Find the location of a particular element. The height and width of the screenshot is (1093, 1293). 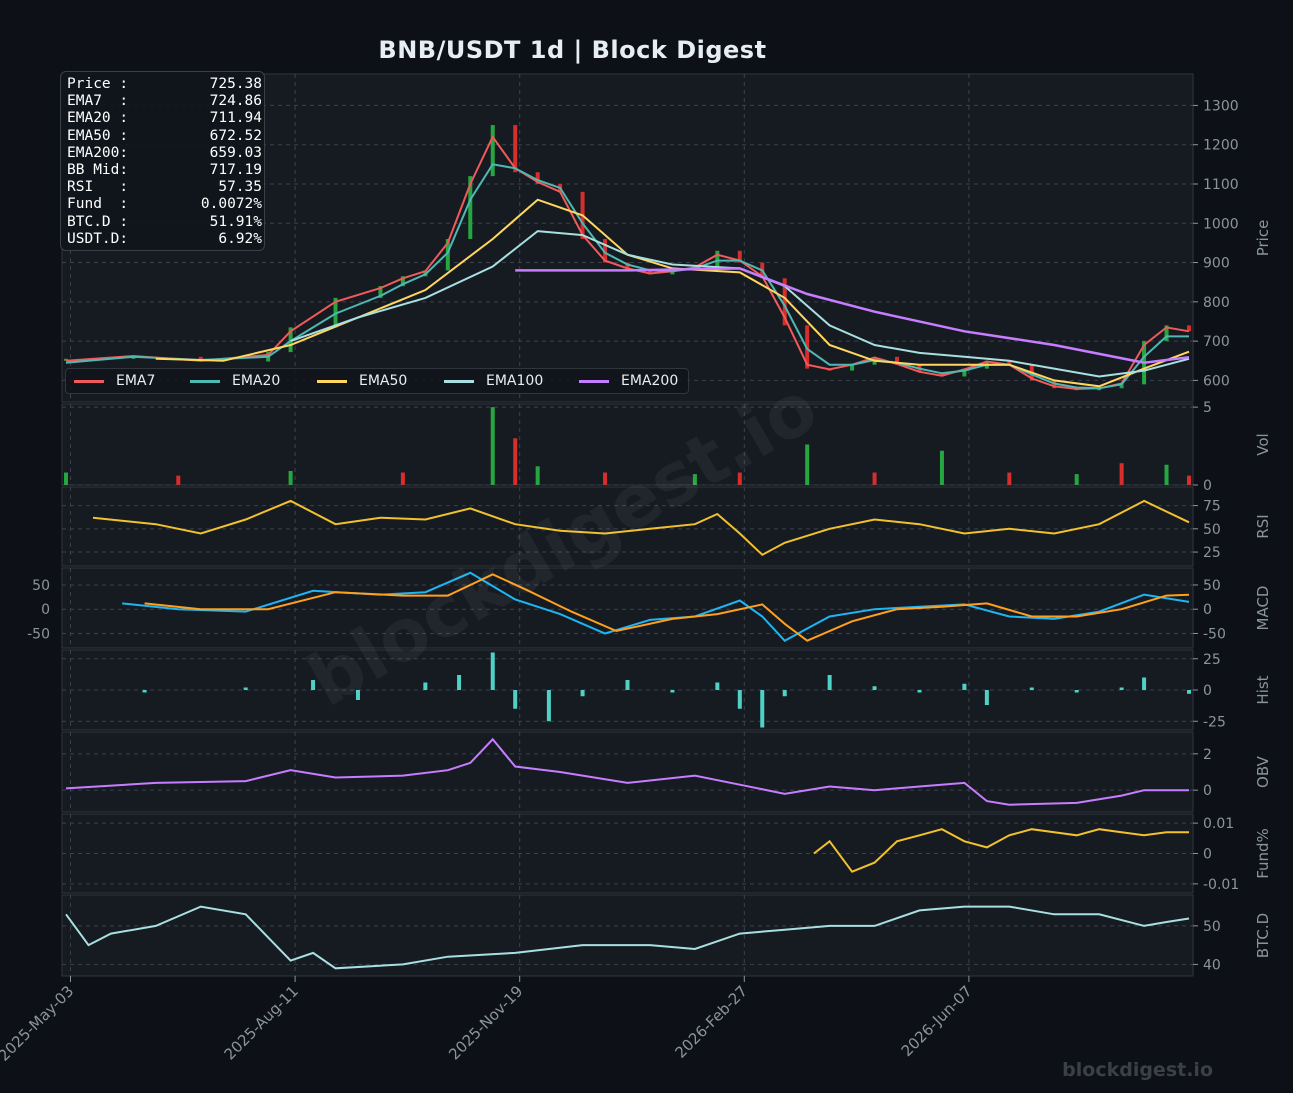

legend-item: EMA20 is located at coordinates (235, 381).